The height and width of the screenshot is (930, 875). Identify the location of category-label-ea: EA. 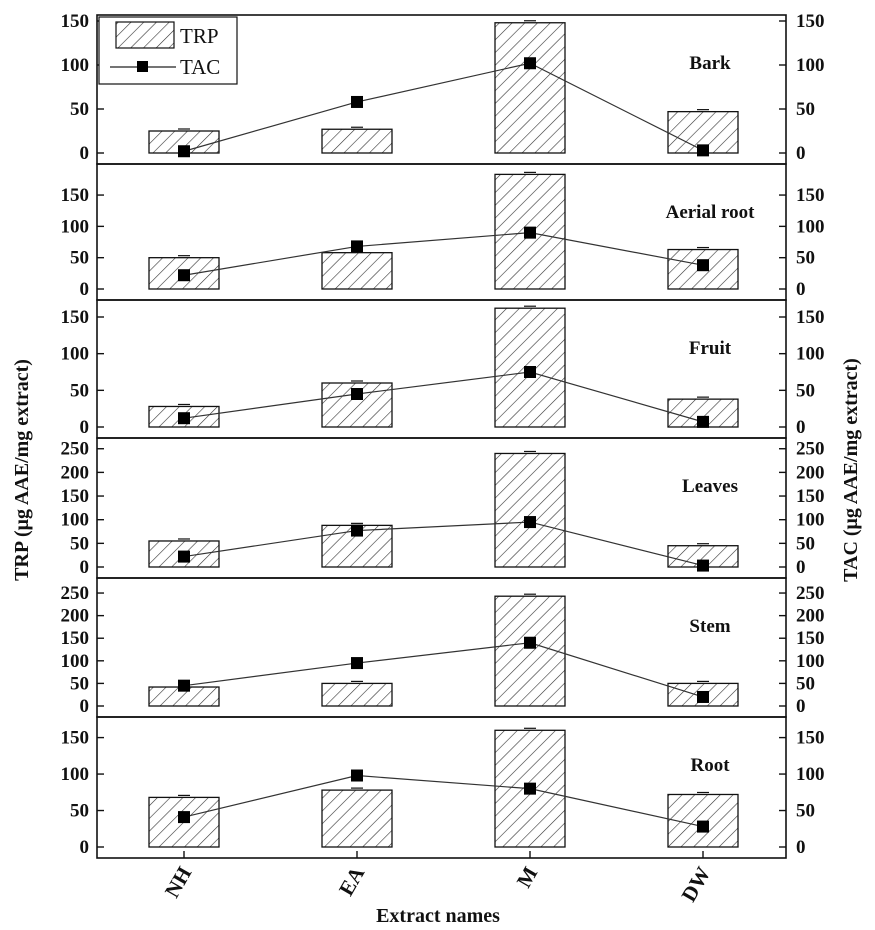
(352, 881).